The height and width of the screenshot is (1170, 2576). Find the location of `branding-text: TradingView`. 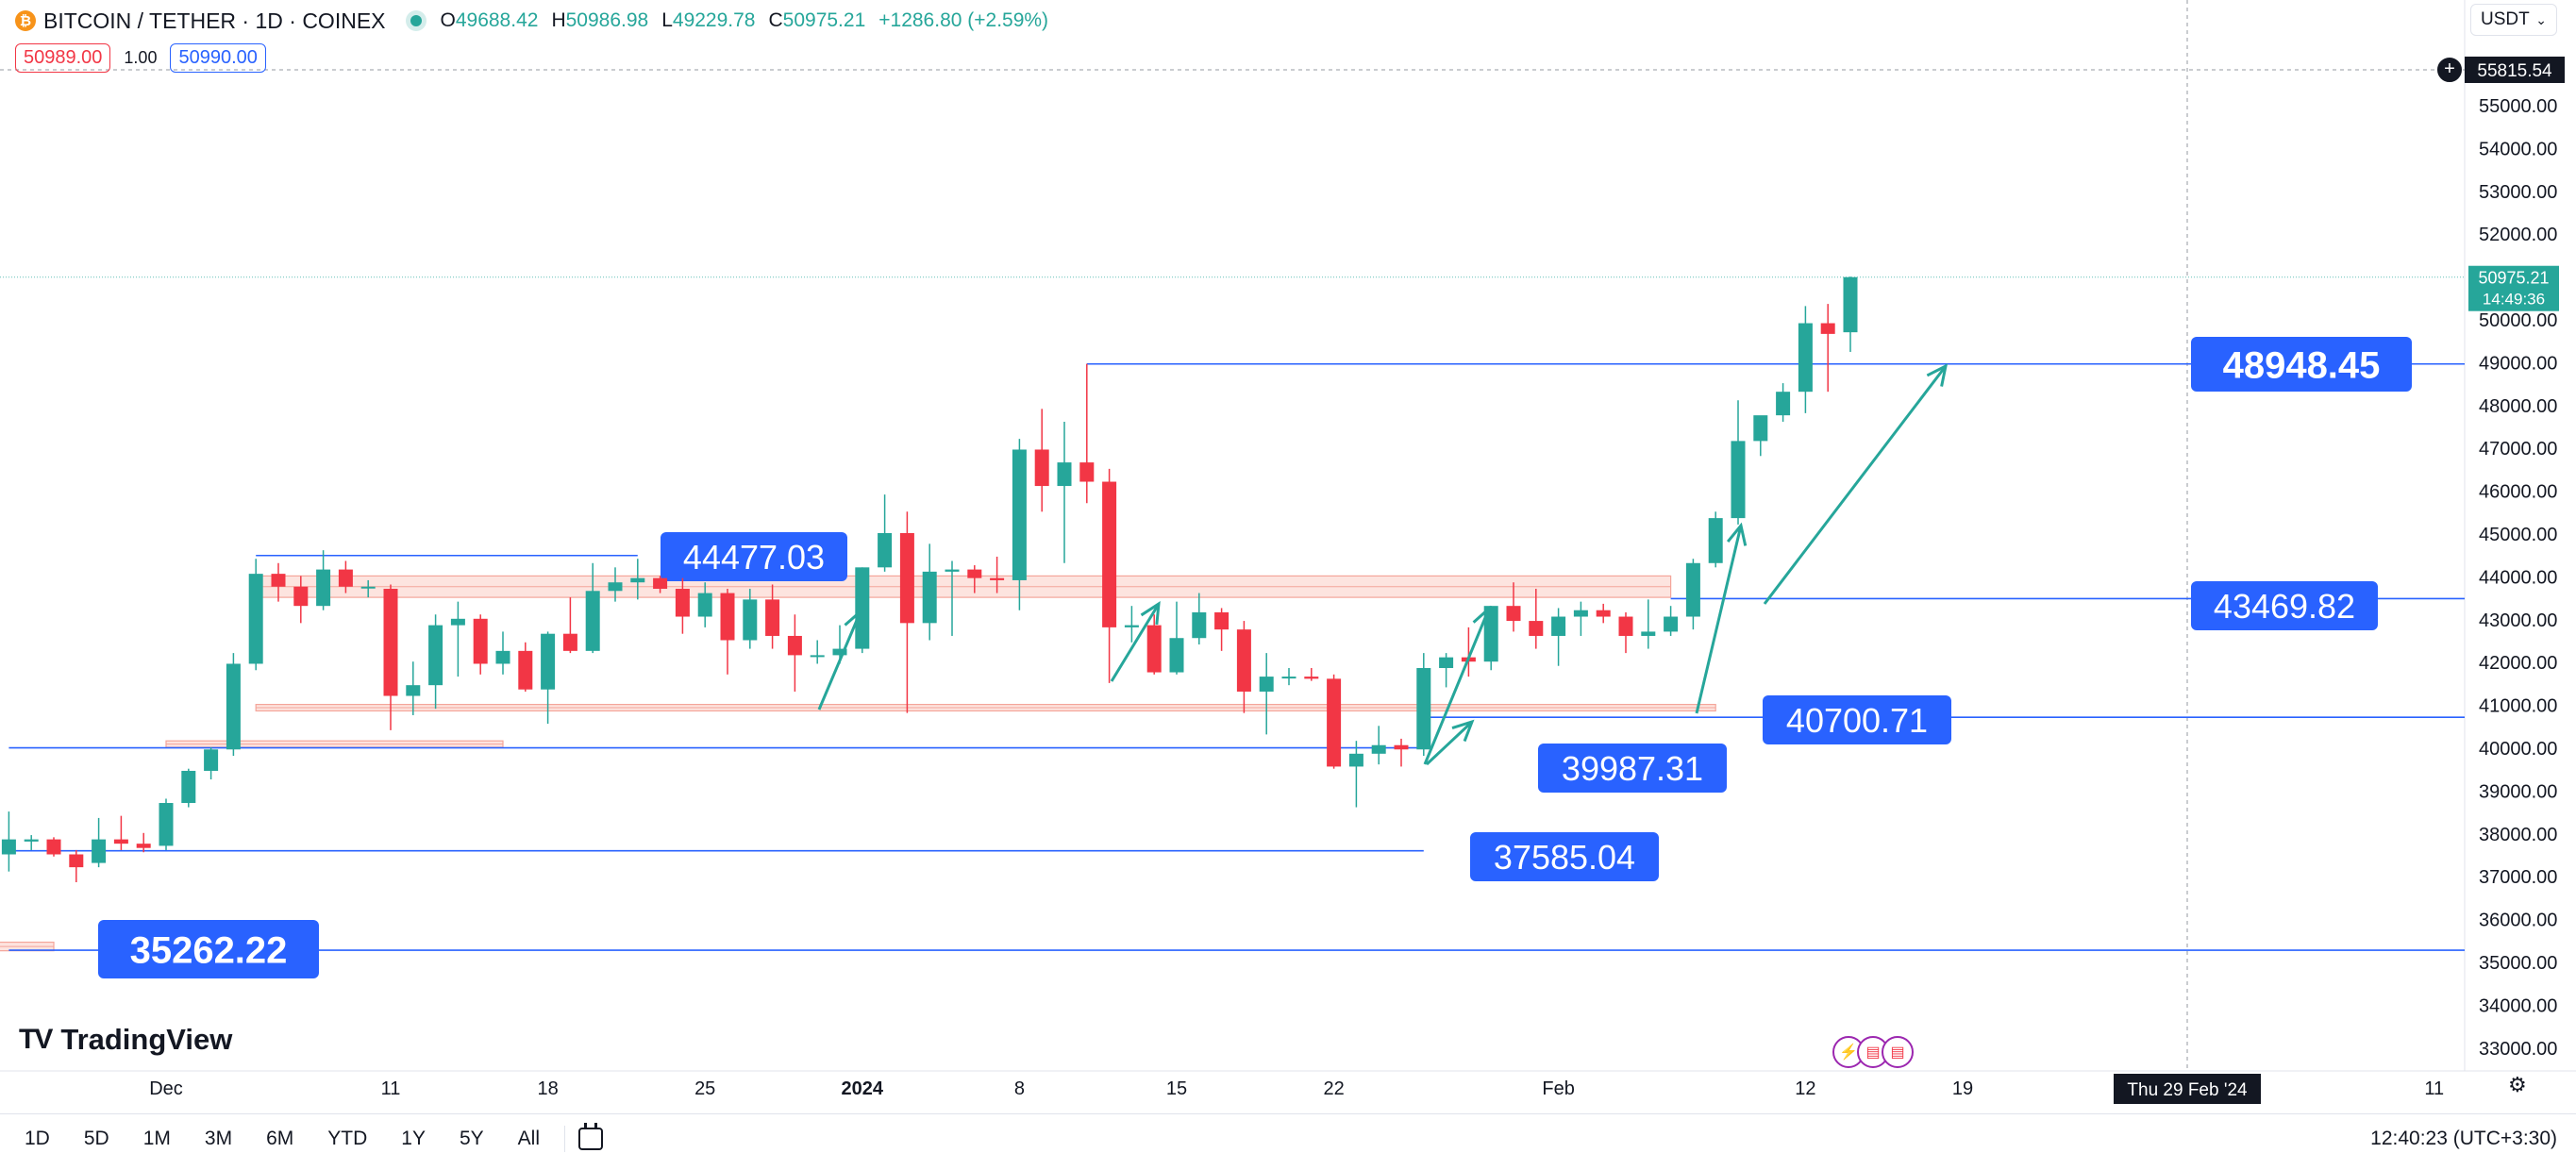

branding-text: TradingView is located at coordinates (146, 1039).